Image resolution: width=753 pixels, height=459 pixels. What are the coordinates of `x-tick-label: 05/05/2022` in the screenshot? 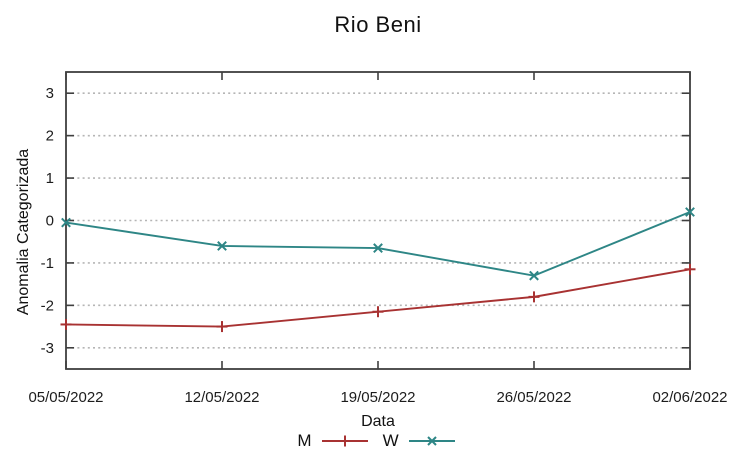 It's located at (65, 397).